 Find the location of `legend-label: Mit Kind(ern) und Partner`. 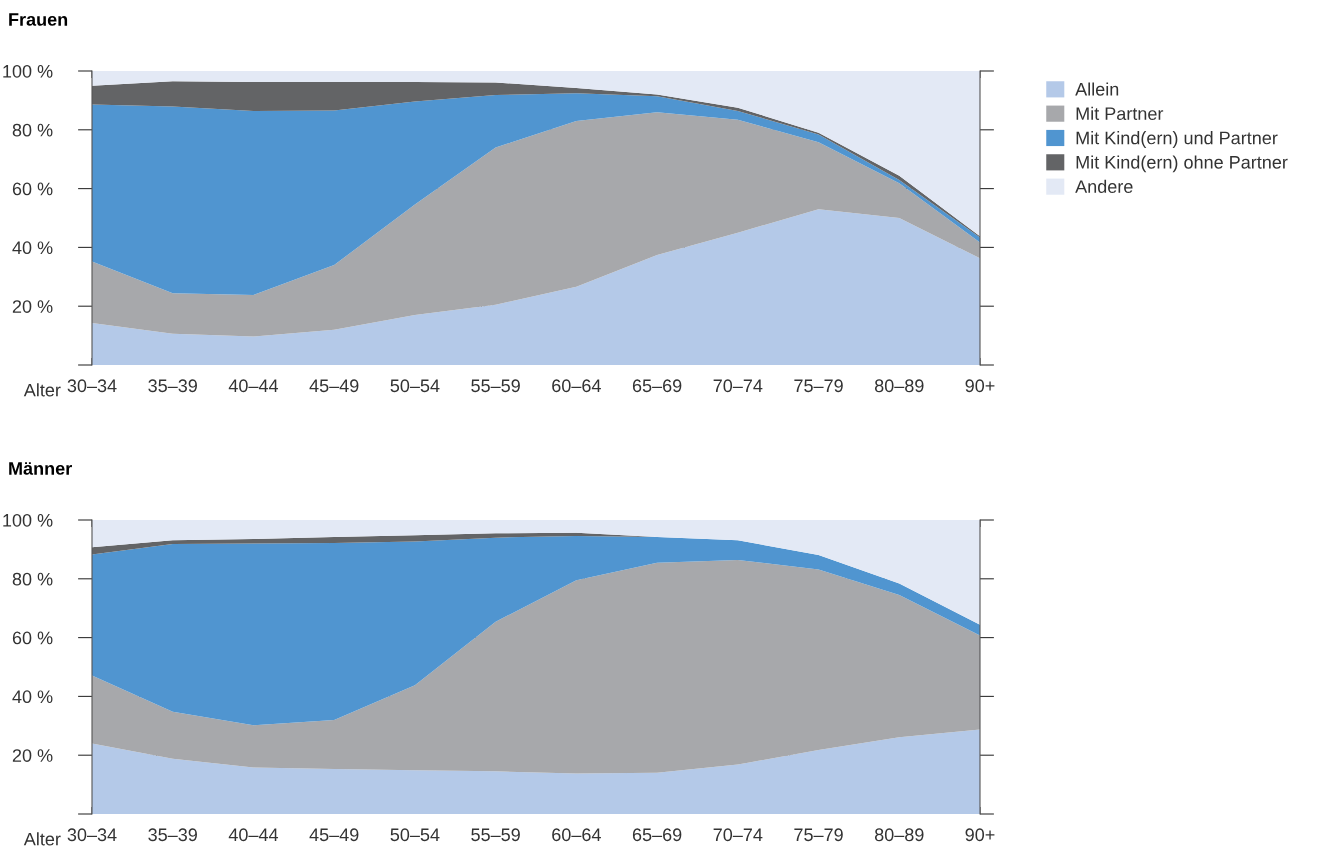

legend-label: Mit Kind(ern) und Partner is located at coordinates (1177, 139).